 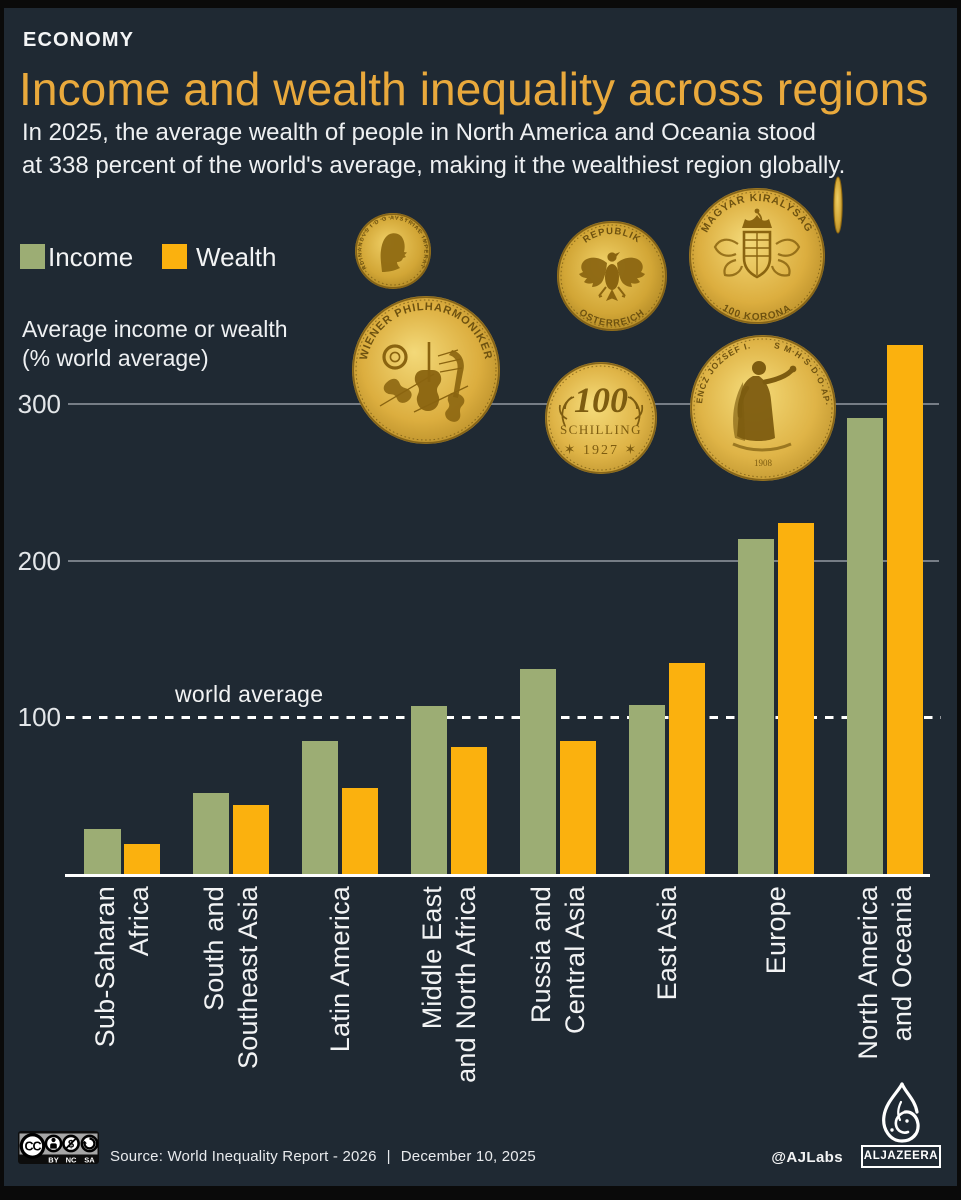 What do you see at coordinates (469, 810) in the screenshot?
I see `bar-wealth-middleeast-andnorthafrica` at bounding box center [469, 810].